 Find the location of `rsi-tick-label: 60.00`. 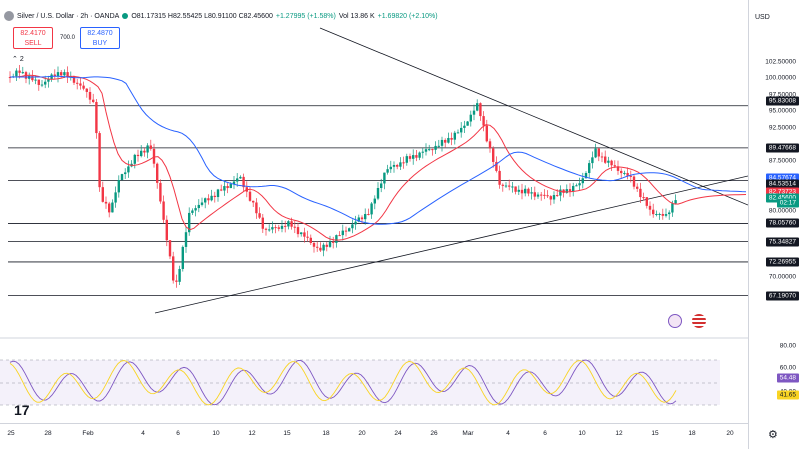

rsi-tick-label: 60.00 is located at coordinates (787, 368).